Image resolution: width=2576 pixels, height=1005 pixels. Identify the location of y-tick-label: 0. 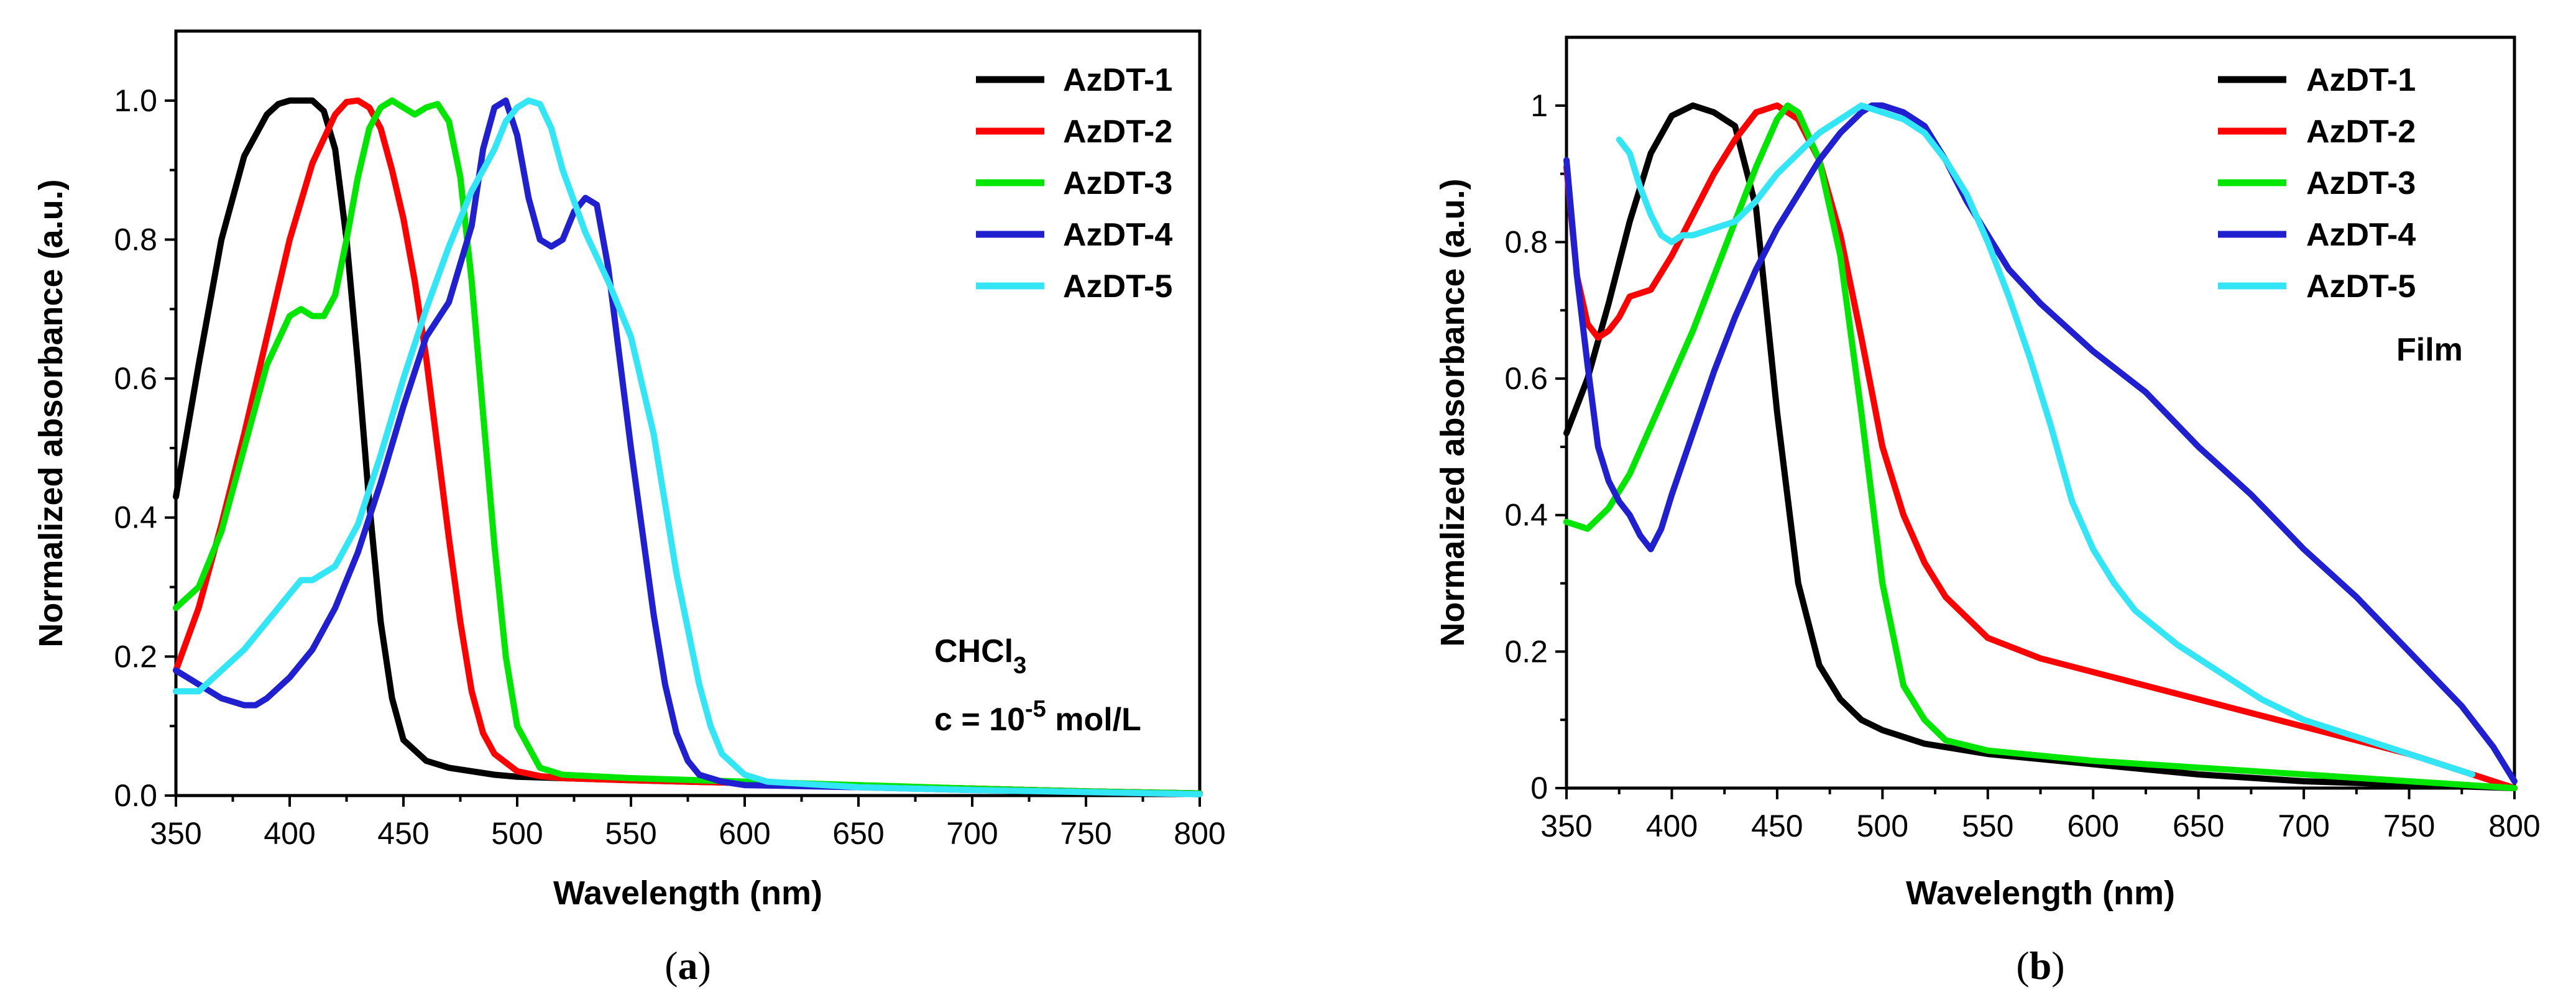
(1539, 788).